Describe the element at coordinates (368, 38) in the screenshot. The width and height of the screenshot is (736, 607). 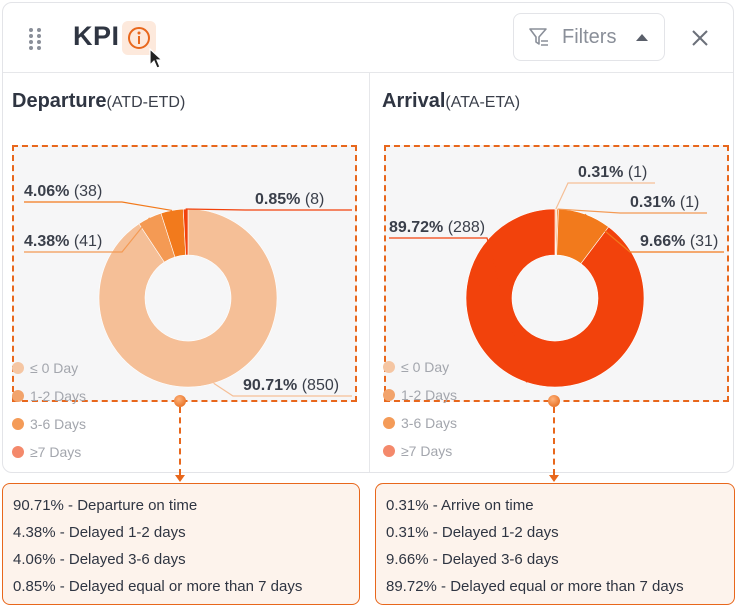
I see `card-header: KPI Filters` at that location.